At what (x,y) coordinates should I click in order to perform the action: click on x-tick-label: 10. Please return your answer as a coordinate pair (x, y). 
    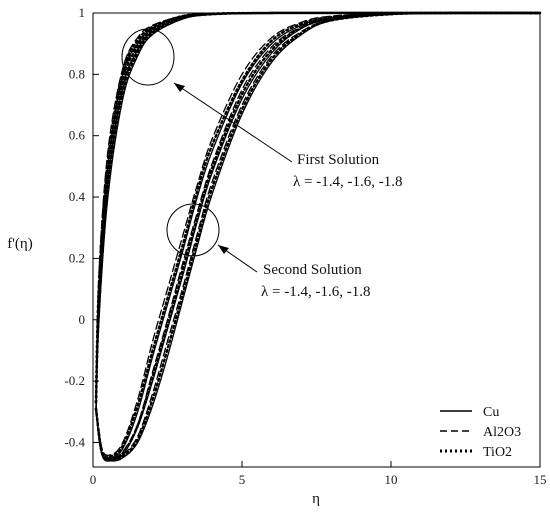
    Looking at the image, I should click on (391, 479).